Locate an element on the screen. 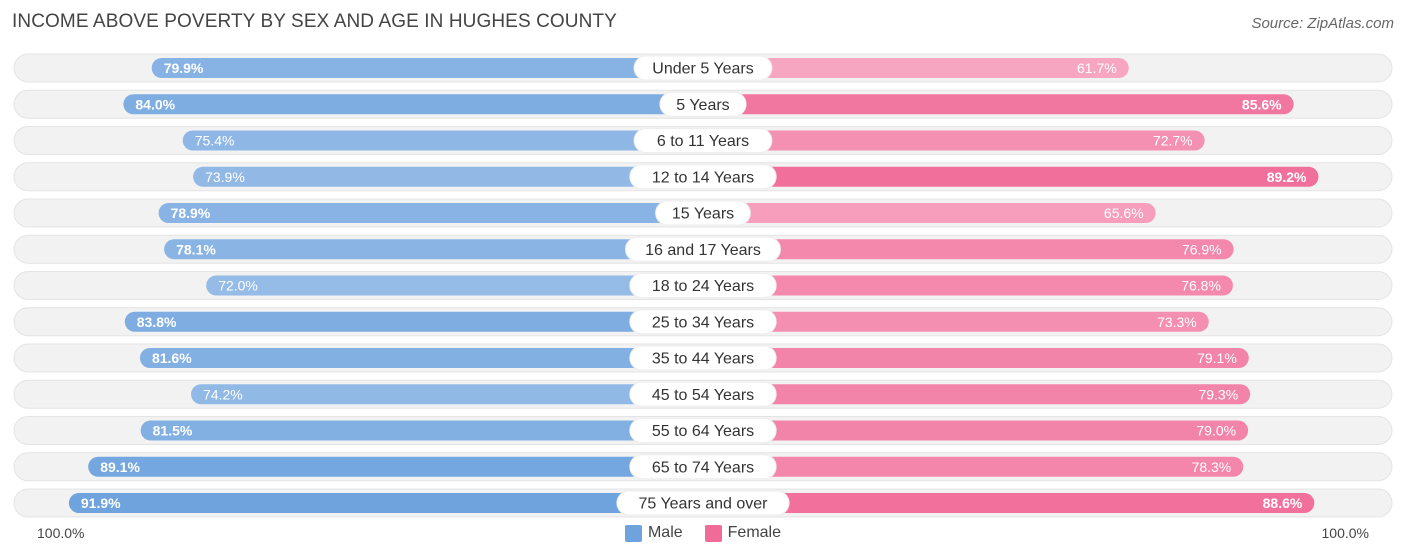  source-label: Source: ZipAtlas.com is located at coordinates (1322, 23).